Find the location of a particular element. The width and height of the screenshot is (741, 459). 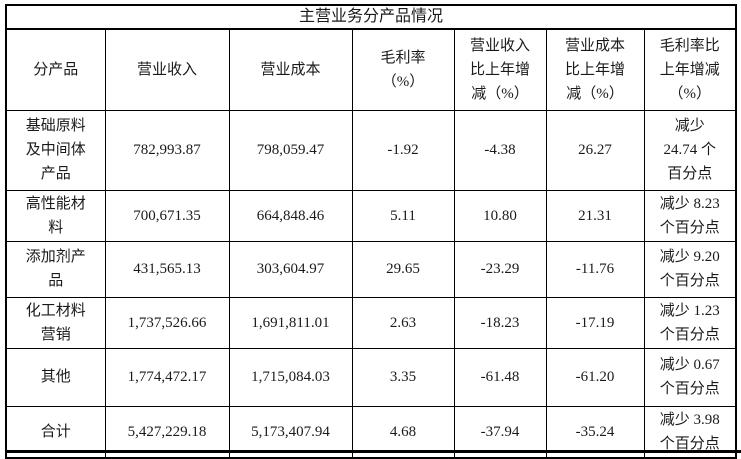

cell-cost: 664,848.46 is located at coordinates (290, 215).